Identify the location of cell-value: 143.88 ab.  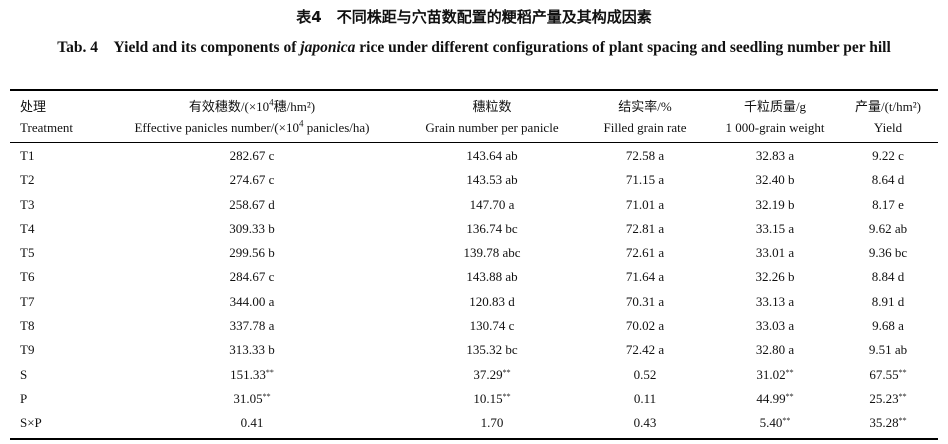
(492, 277).